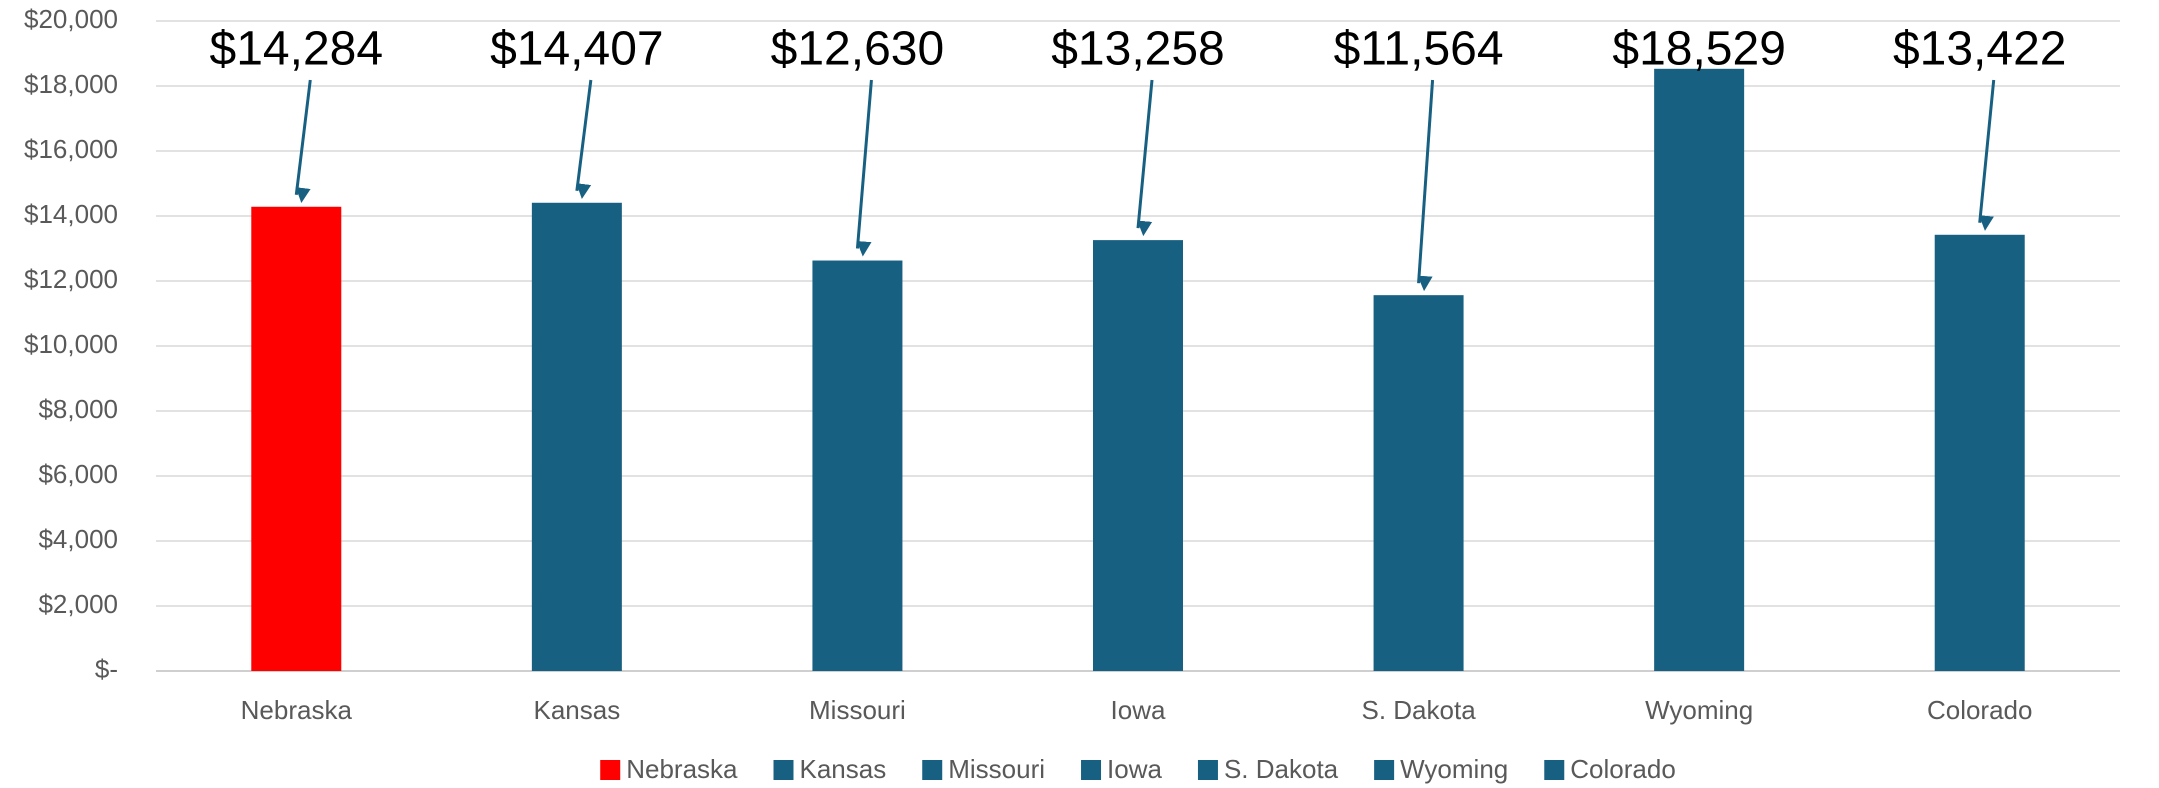 This screenshot has height=788, width=2159. Describe the element at coordinates (858, 49) in the screenshot. I see `value-label: $12,630` at that location.